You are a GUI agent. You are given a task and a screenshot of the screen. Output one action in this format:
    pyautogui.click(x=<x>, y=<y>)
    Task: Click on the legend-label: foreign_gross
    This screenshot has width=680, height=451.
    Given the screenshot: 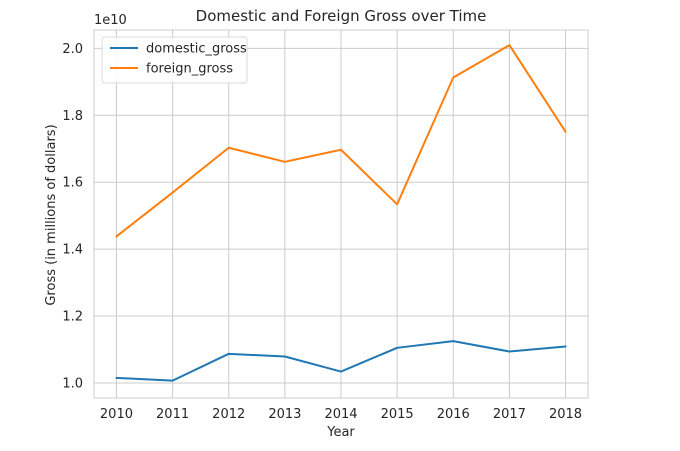 What is the action you would take?
    pyautogui.click(x=189, y=69)
    